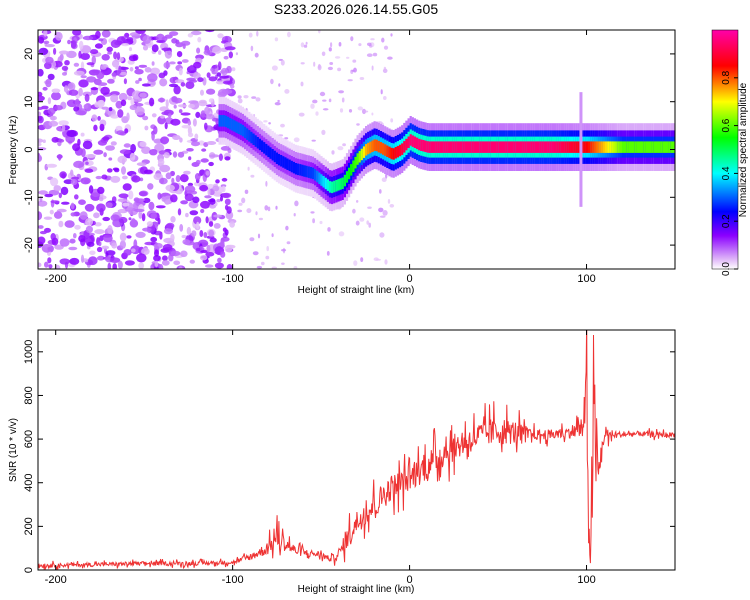 Image resolution: width=750 pixels, height=600 pixels. I want to click on spectrogram-x-tick-label: -200, so click(56, 279).